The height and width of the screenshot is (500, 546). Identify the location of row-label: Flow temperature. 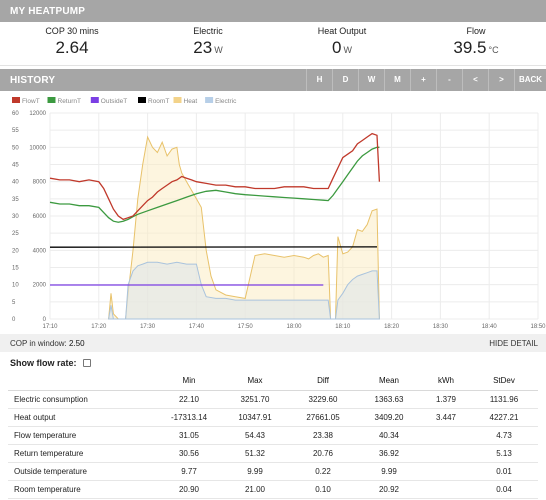
(83, 435).